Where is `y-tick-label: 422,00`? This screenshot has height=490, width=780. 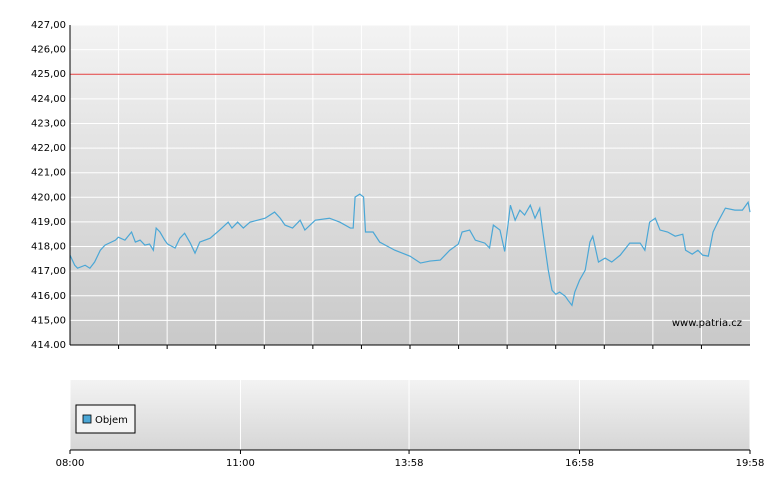
y-tick-label: 422,00 is located at coordinates (48, 148).